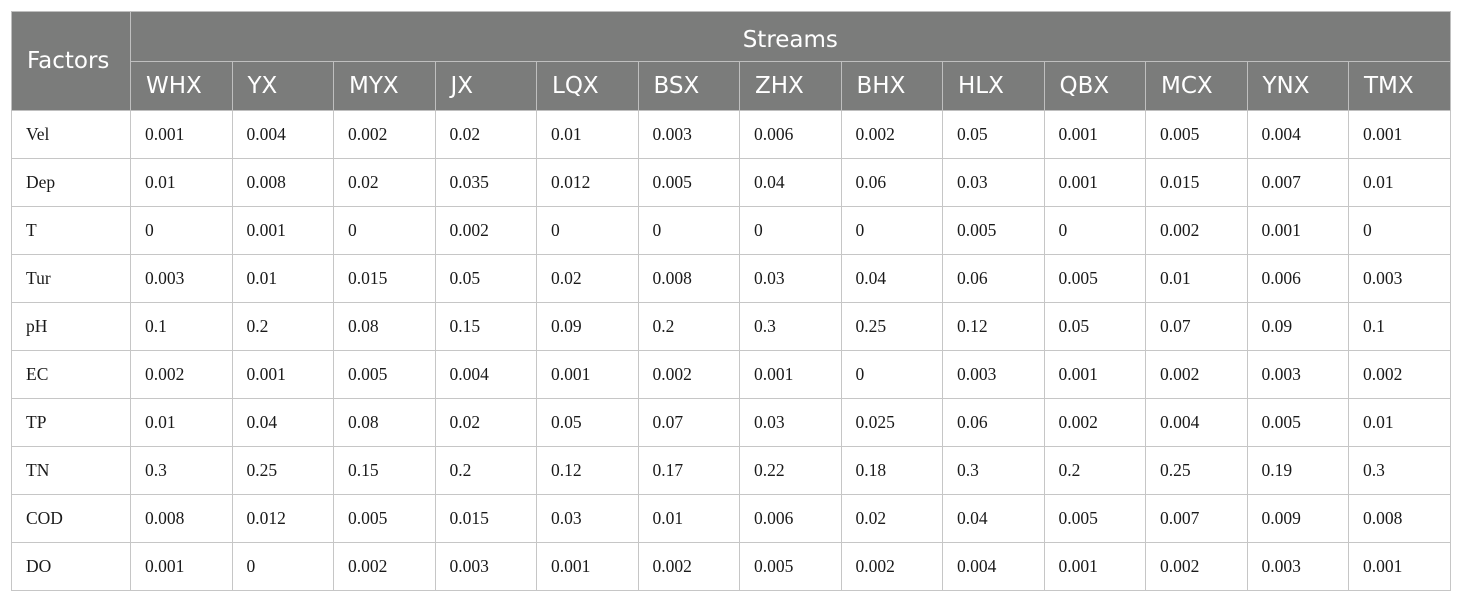 This screenshot has height=594, width=1460. What do you see at coordinates (282, 518) in the screenshot?
I see `table-cell: 0.012` at bounding box center [282, 518].